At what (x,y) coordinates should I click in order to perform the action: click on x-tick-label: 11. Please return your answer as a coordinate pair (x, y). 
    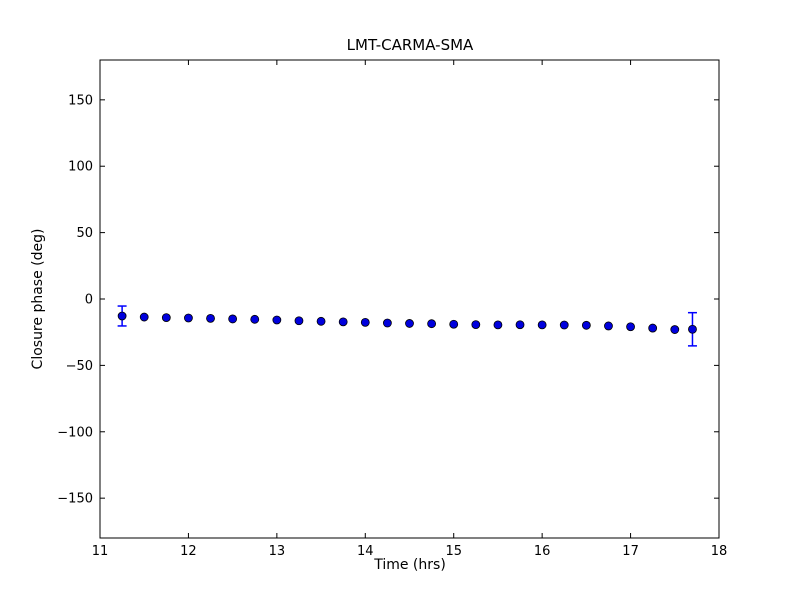
    Looking at the image, I should click on (100, 551).